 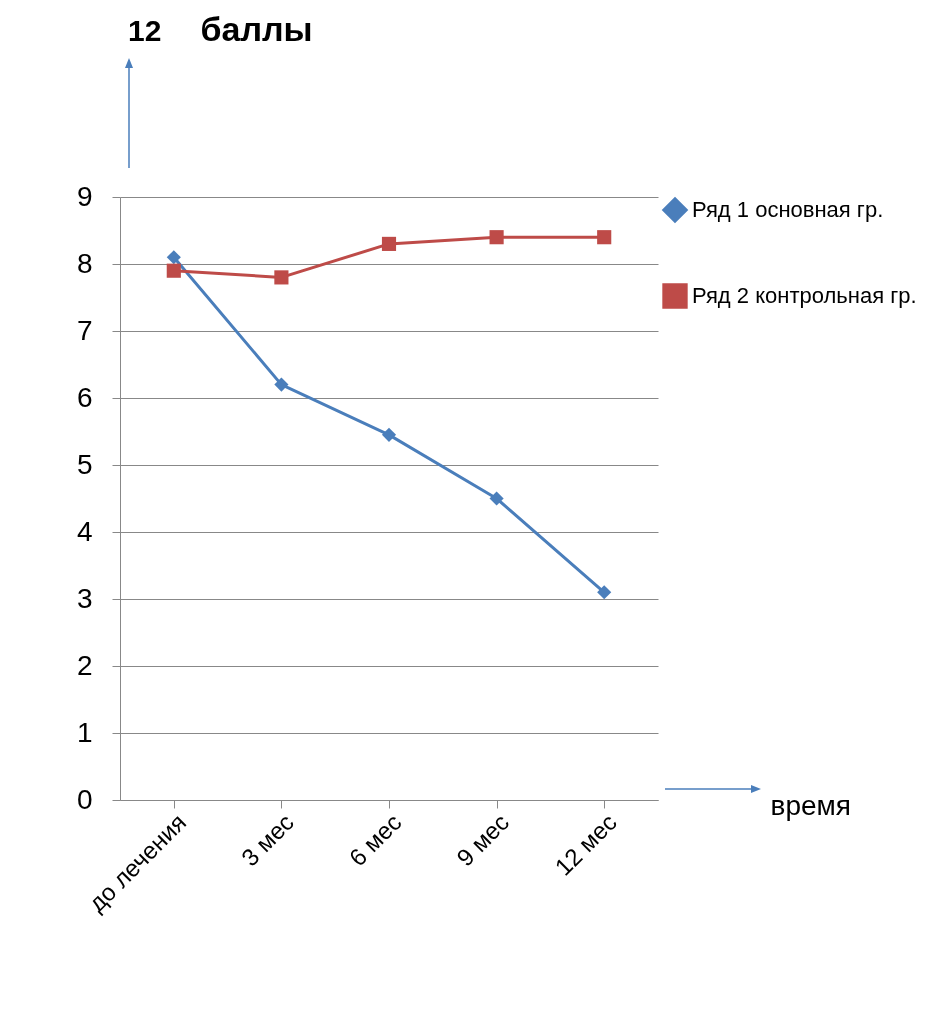 I want to click on x-tick-label: 12 мес, so click(x=585, y=844).